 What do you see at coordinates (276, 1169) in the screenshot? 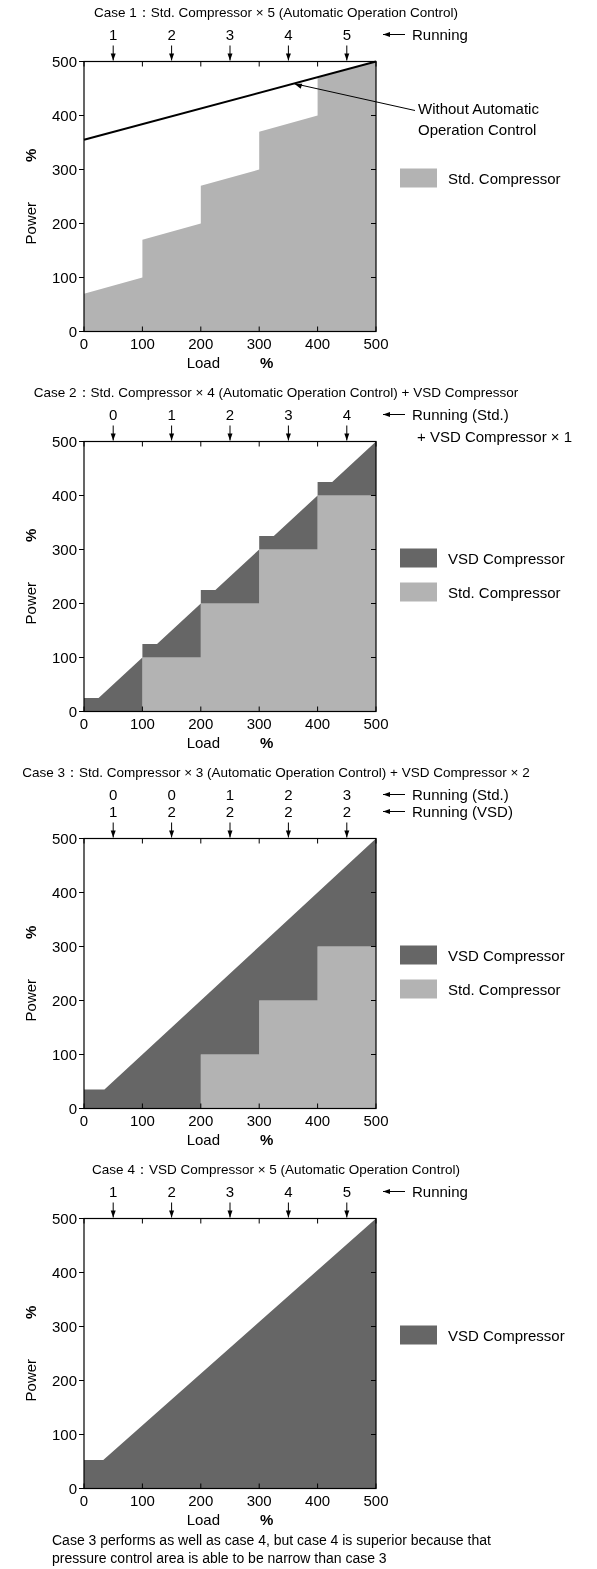
I see `chart-title: Case 4：VSD Compressor × 5 (Automatic Operation Control)` at bounding box center [276, 1169].